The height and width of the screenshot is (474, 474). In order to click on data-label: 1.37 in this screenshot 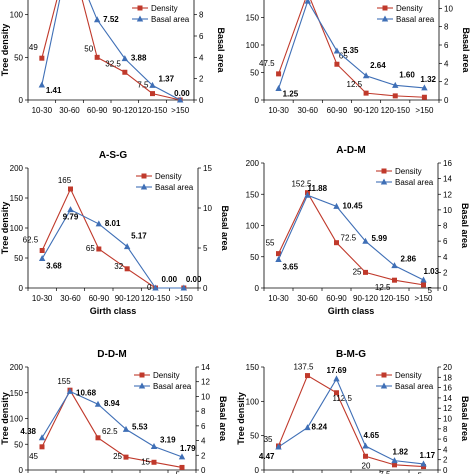, I will do `click(167, 78)`.